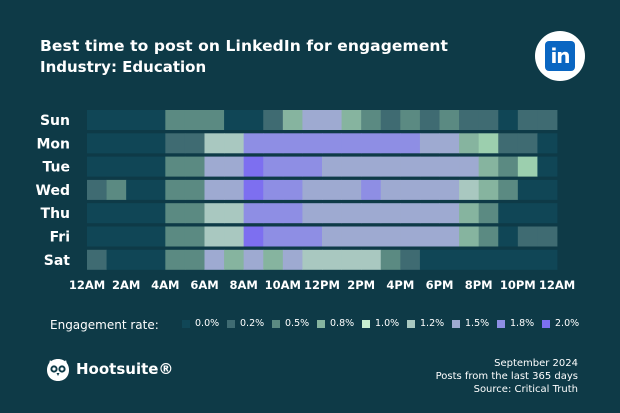 The image size is (620, 413). I want to click on day-label: Wed, so click(53, 191).